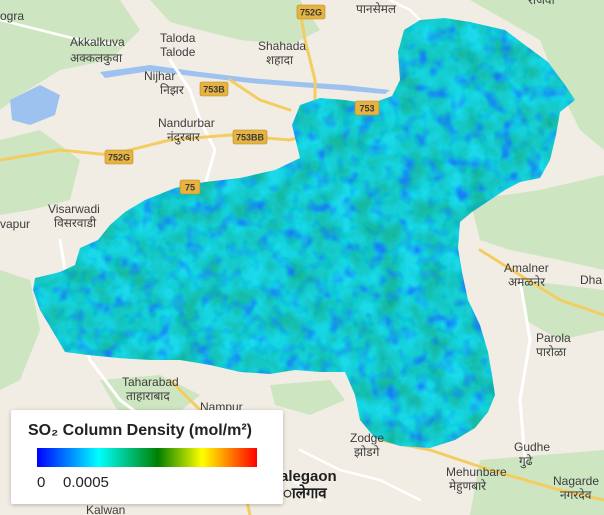 The width and height of the screenshot is (604, 515). Describe the element at coordinates (184, 137) in the screenshot. I see `label-nandurbar-mr: नंदुरबार` at that location.